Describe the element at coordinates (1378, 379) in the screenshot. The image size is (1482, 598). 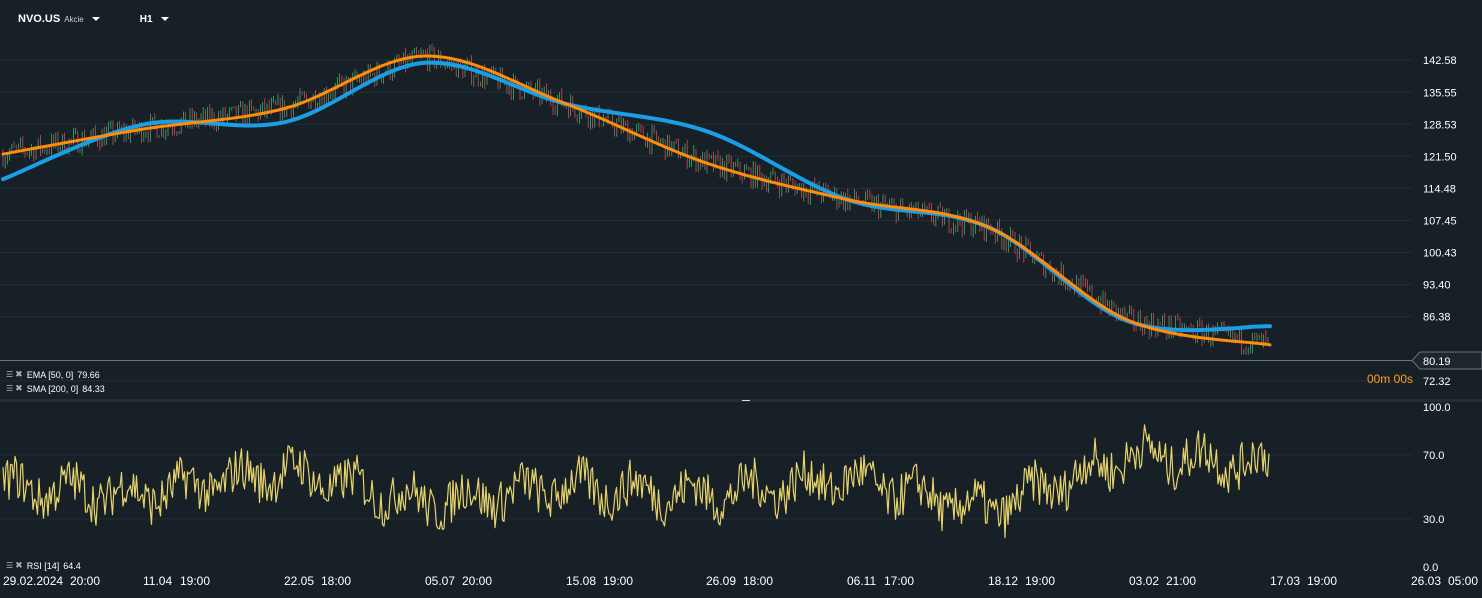
I see `countdown-minutes: 00m` at that location.